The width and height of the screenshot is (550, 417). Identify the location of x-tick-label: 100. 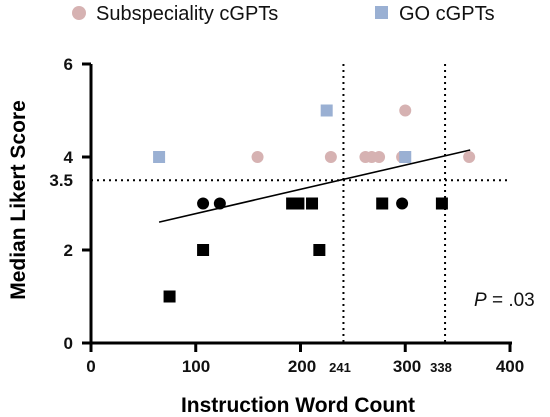
(196, 366).